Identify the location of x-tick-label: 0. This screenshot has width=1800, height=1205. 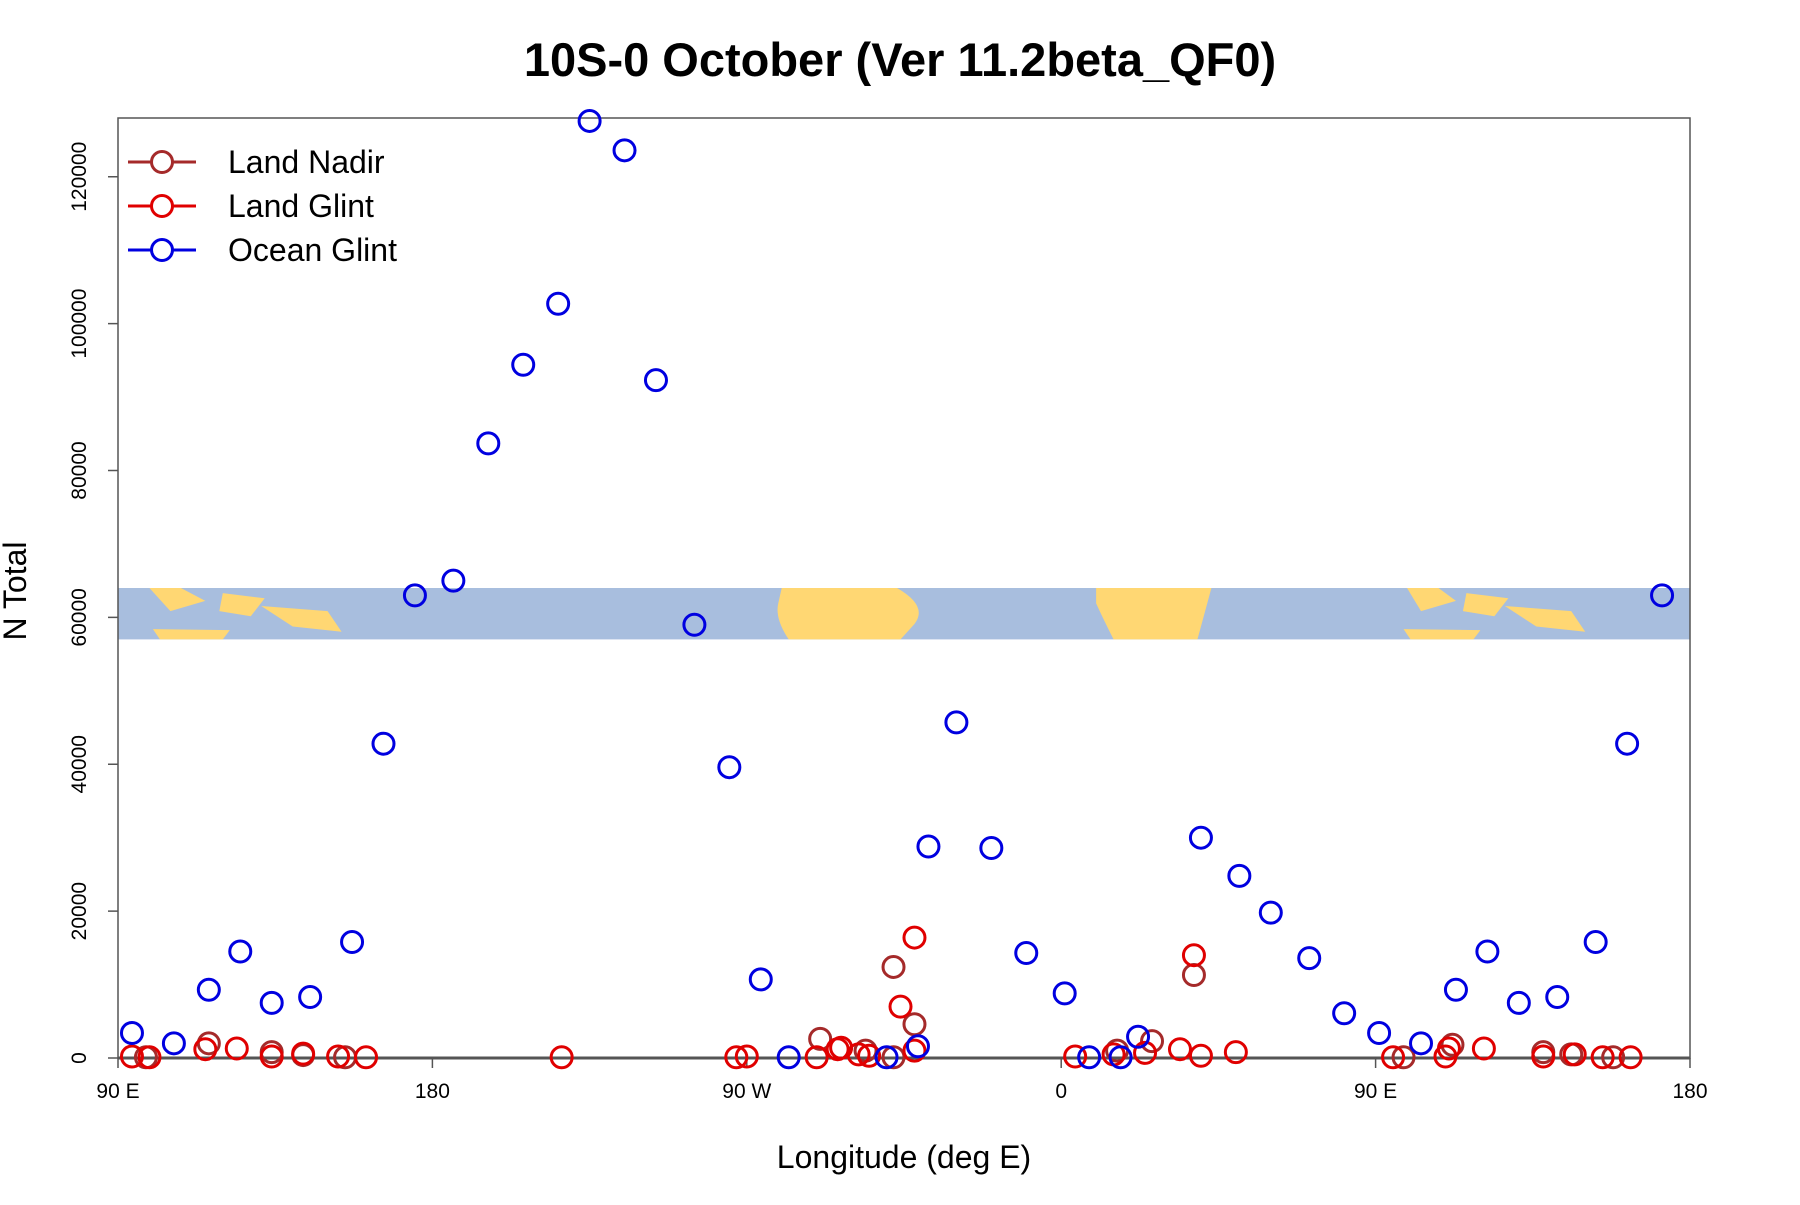
(1061, 1091).